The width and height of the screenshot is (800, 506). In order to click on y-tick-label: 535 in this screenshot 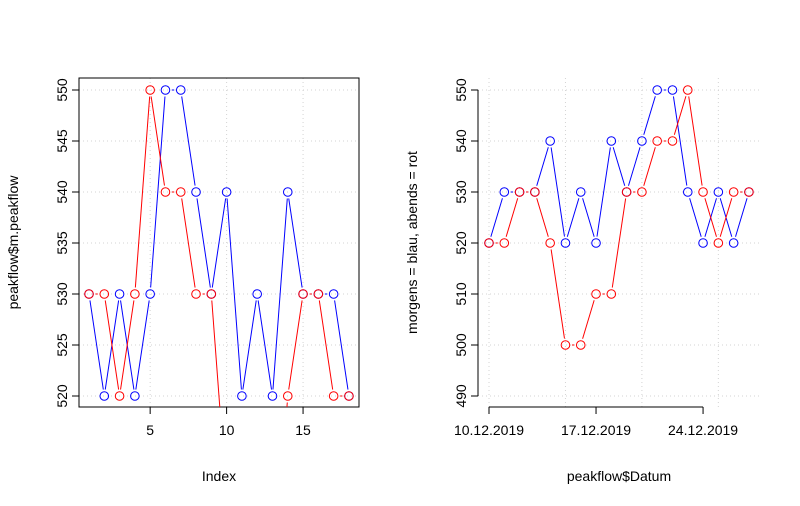, I will do `click(62, 243)`.